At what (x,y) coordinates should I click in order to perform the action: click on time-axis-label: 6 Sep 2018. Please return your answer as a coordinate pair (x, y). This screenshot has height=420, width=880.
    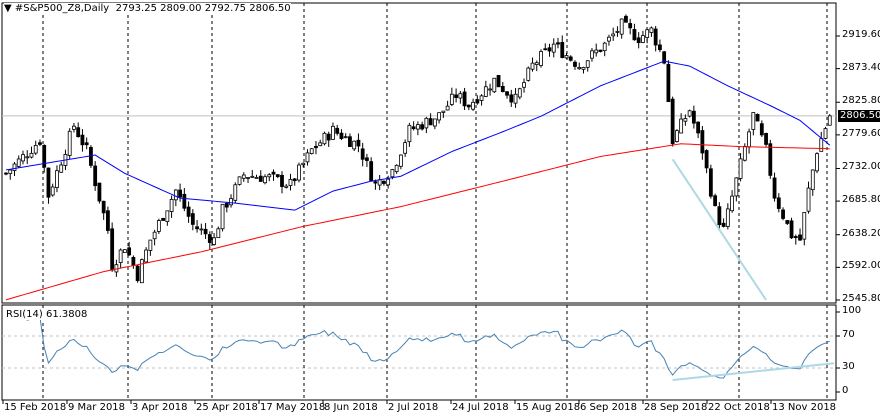
    Looking at the image, I should click on (609, 407).